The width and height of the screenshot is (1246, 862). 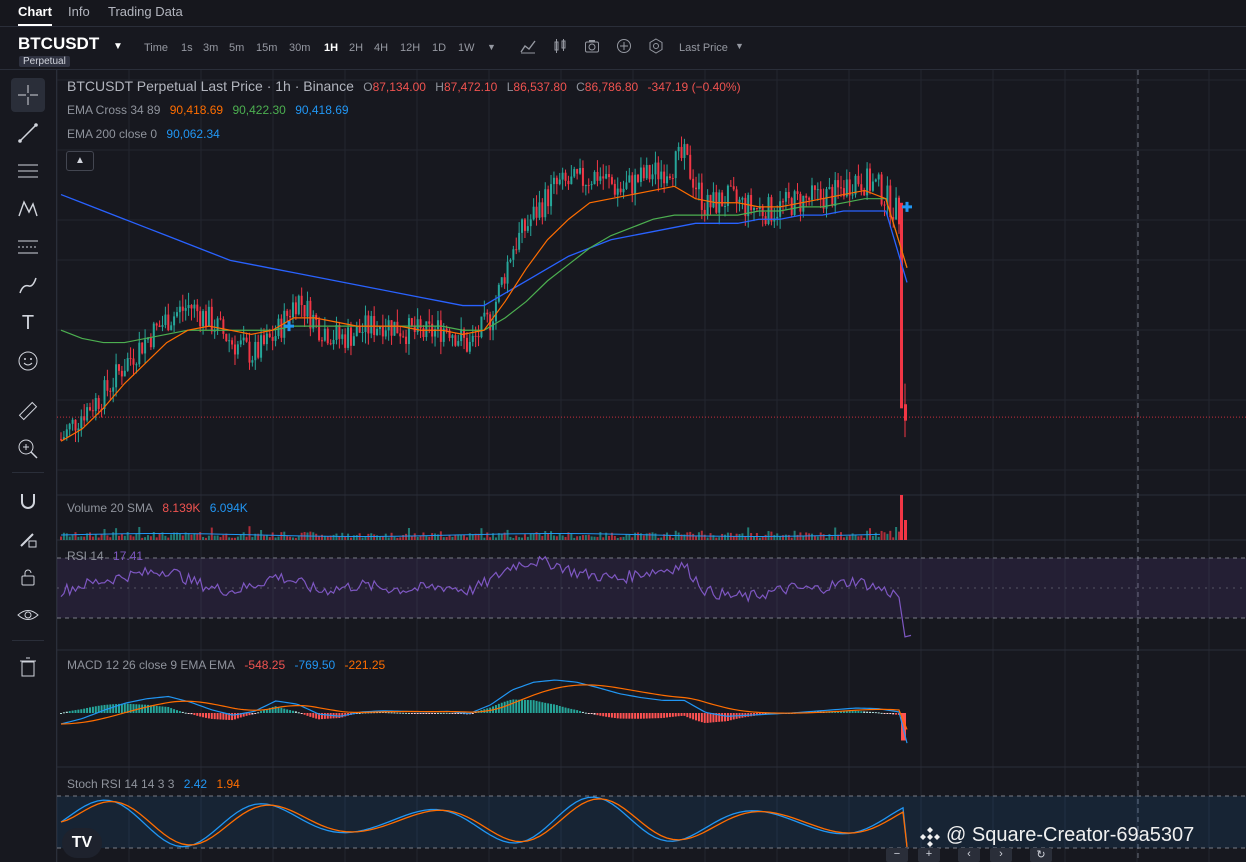 What do you see at coordinates (145, 11) in the screenshot?
I see `tab-trading-data: Trading Data` at bounding box center [145, 11].